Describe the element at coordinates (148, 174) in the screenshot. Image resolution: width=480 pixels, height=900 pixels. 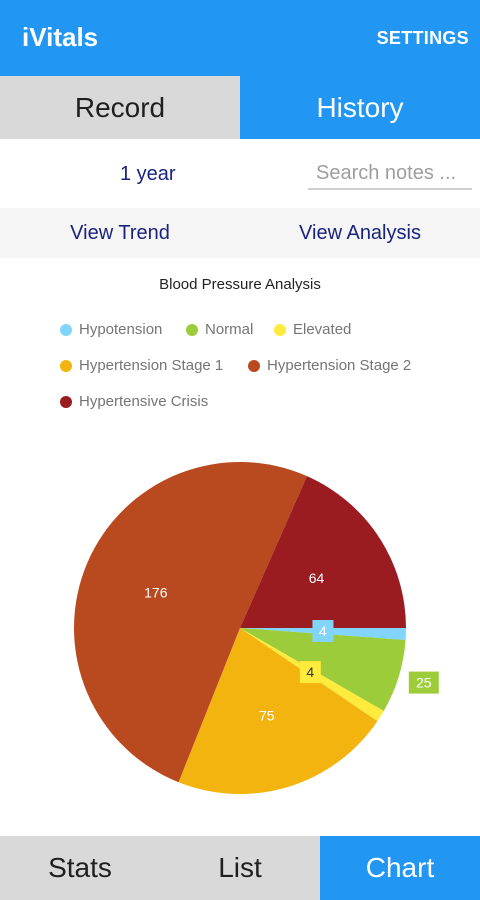
I see `period-selector: 1 year` at that location.